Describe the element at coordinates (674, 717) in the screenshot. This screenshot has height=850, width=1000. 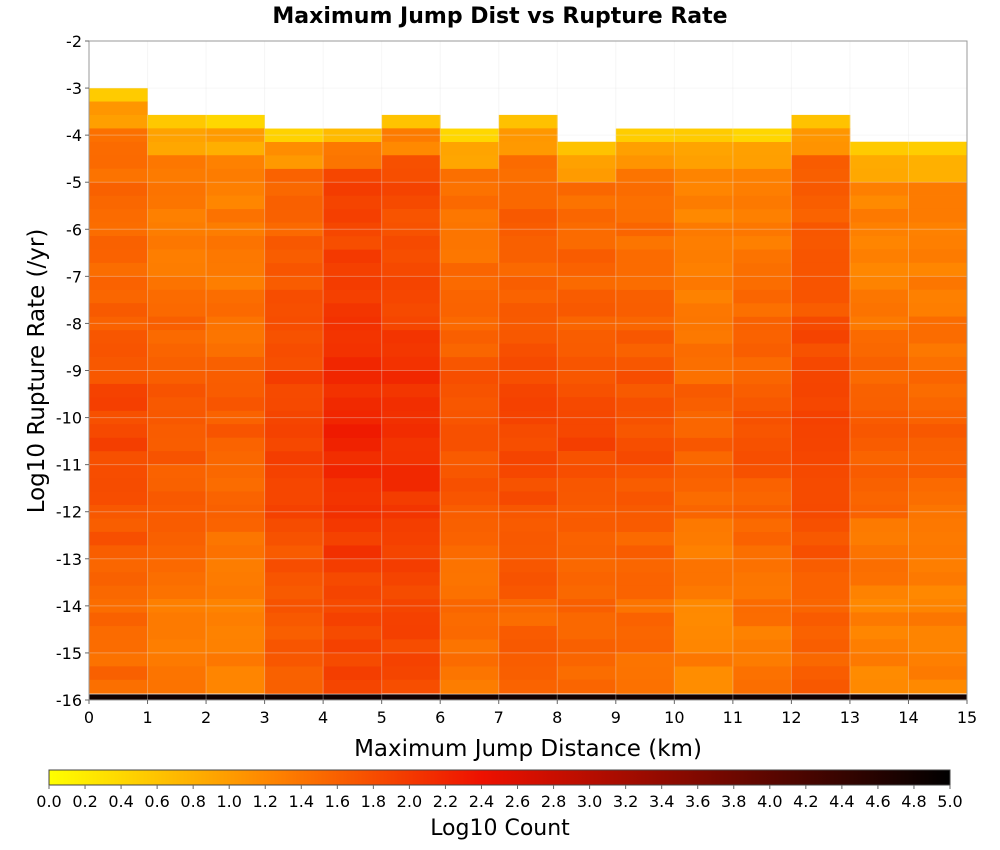
I see `x-tick-label: 10` at that location.